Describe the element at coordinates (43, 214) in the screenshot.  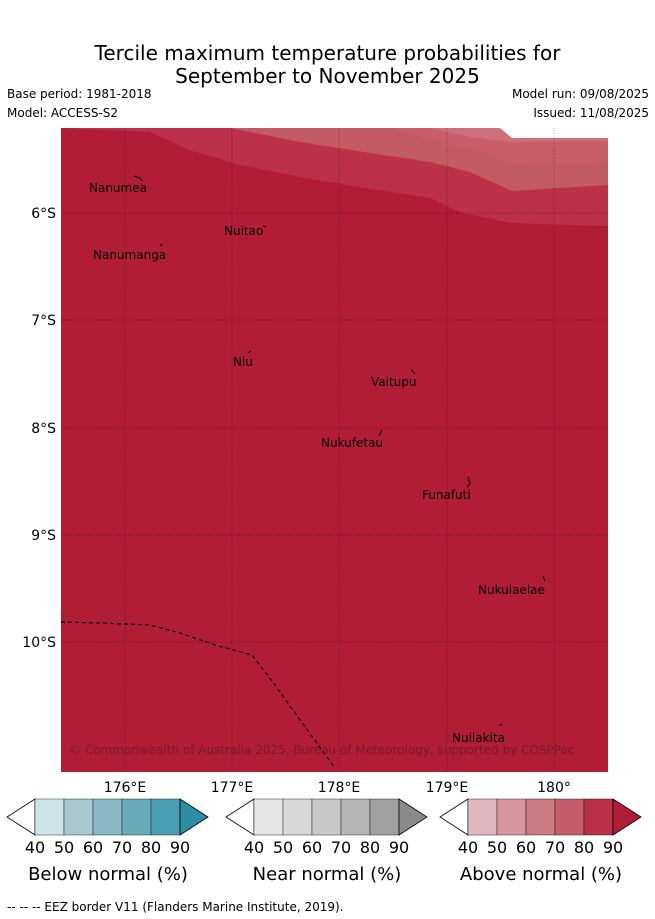
I see `lat-tick-6s: 6°S` at that location.